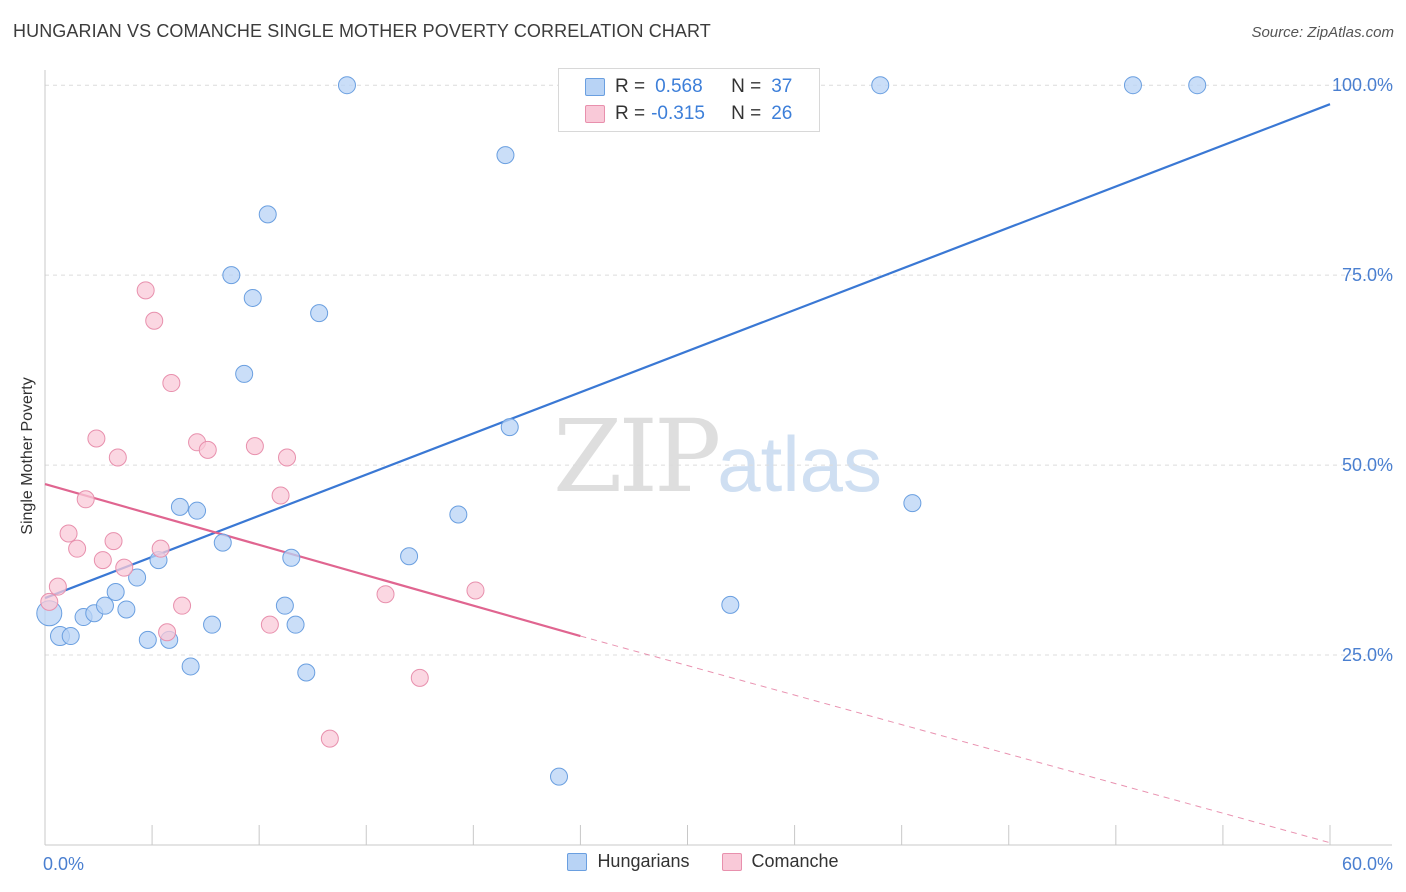 This screenshot has height=892, width=1406. Describe the element at coordinates (643, 861) in the screenshot. I see `series-name-hungarians: Hungarians` at that location.